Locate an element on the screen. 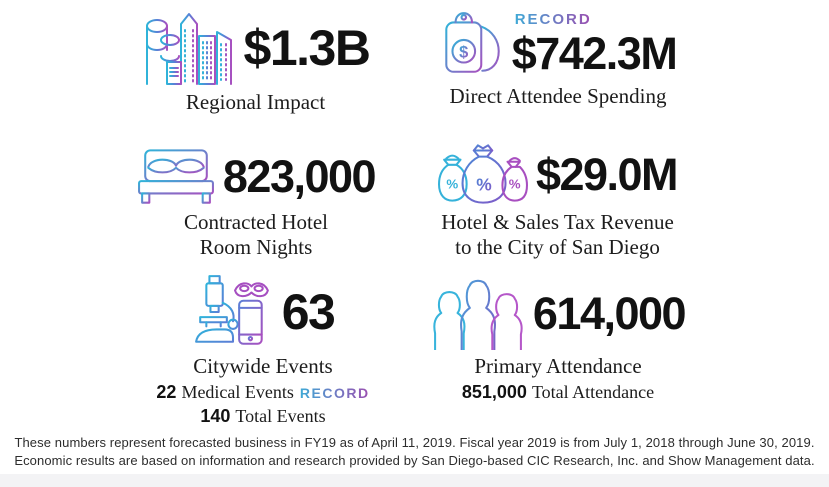 This screenshot has height=487, width=829. stat-label: Primary Attendance is located at coordinates (558, 366).